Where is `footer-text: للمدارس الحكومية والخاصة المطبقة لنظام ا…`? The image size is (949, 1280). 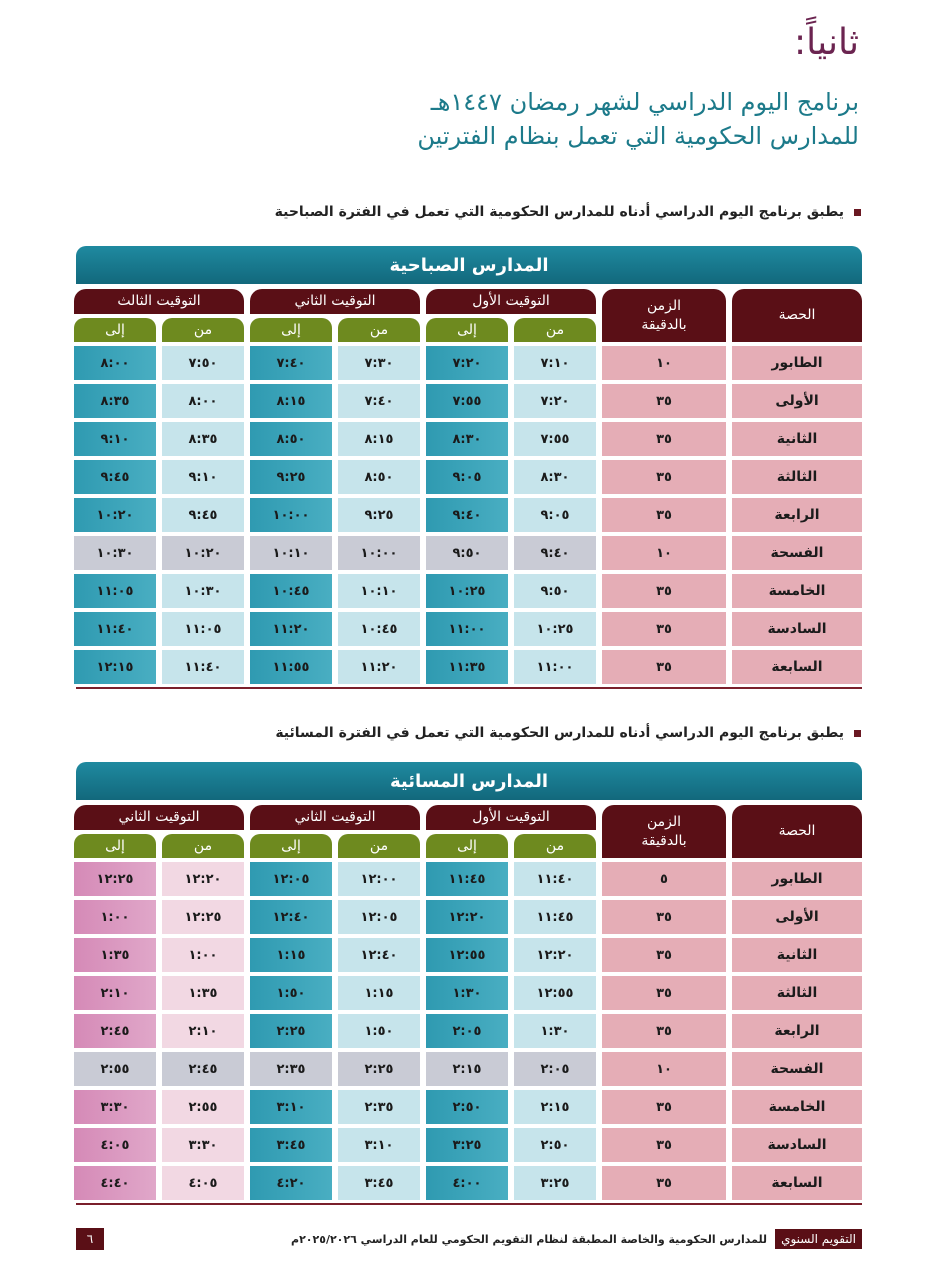
footer-text: للمدارس الحكومية والخاصة المطبقة لنظام ا… is located at coordinates (529, 1239).